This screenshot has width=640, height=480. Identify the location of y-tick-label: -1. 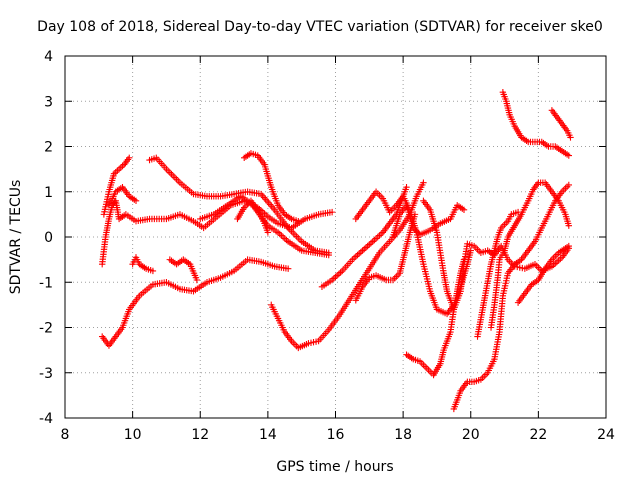
(46, 283).